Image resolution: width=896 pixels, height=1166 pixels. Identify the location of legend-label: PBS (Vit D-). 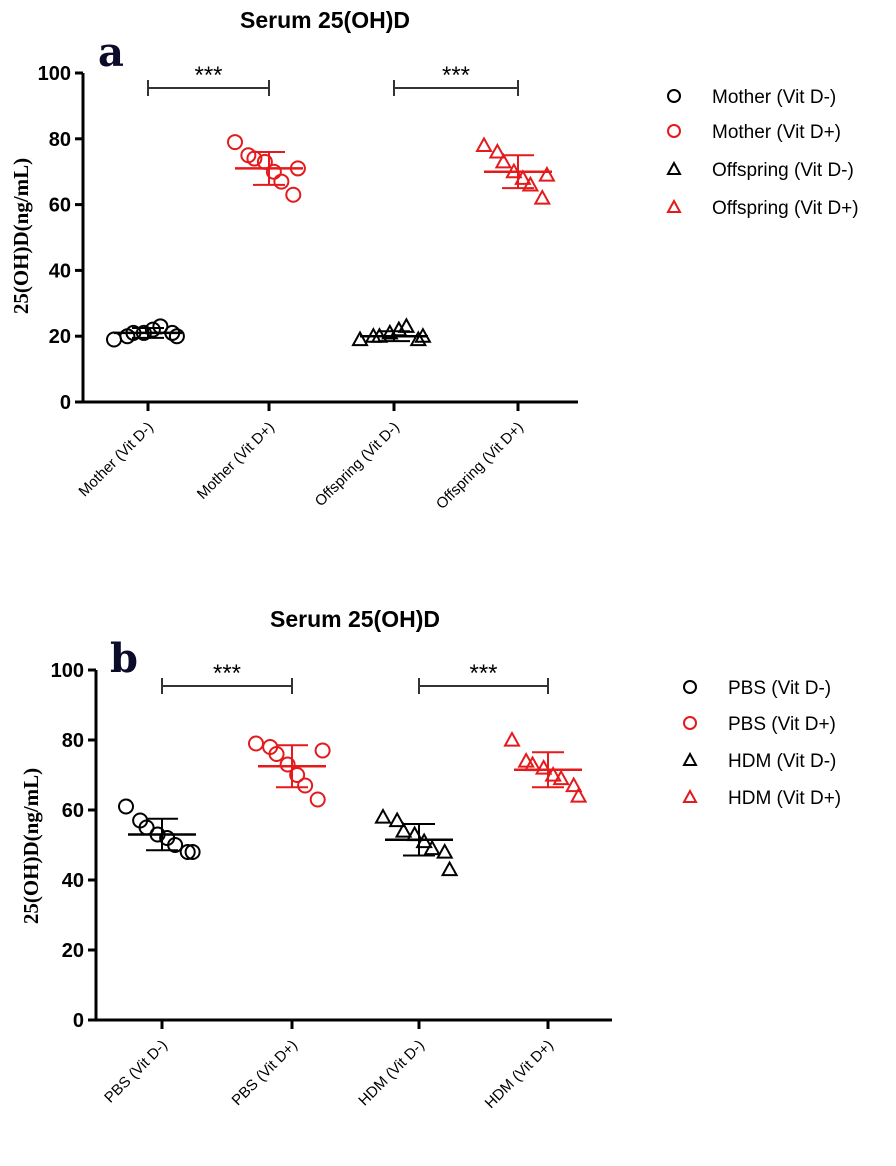
(779, 688).